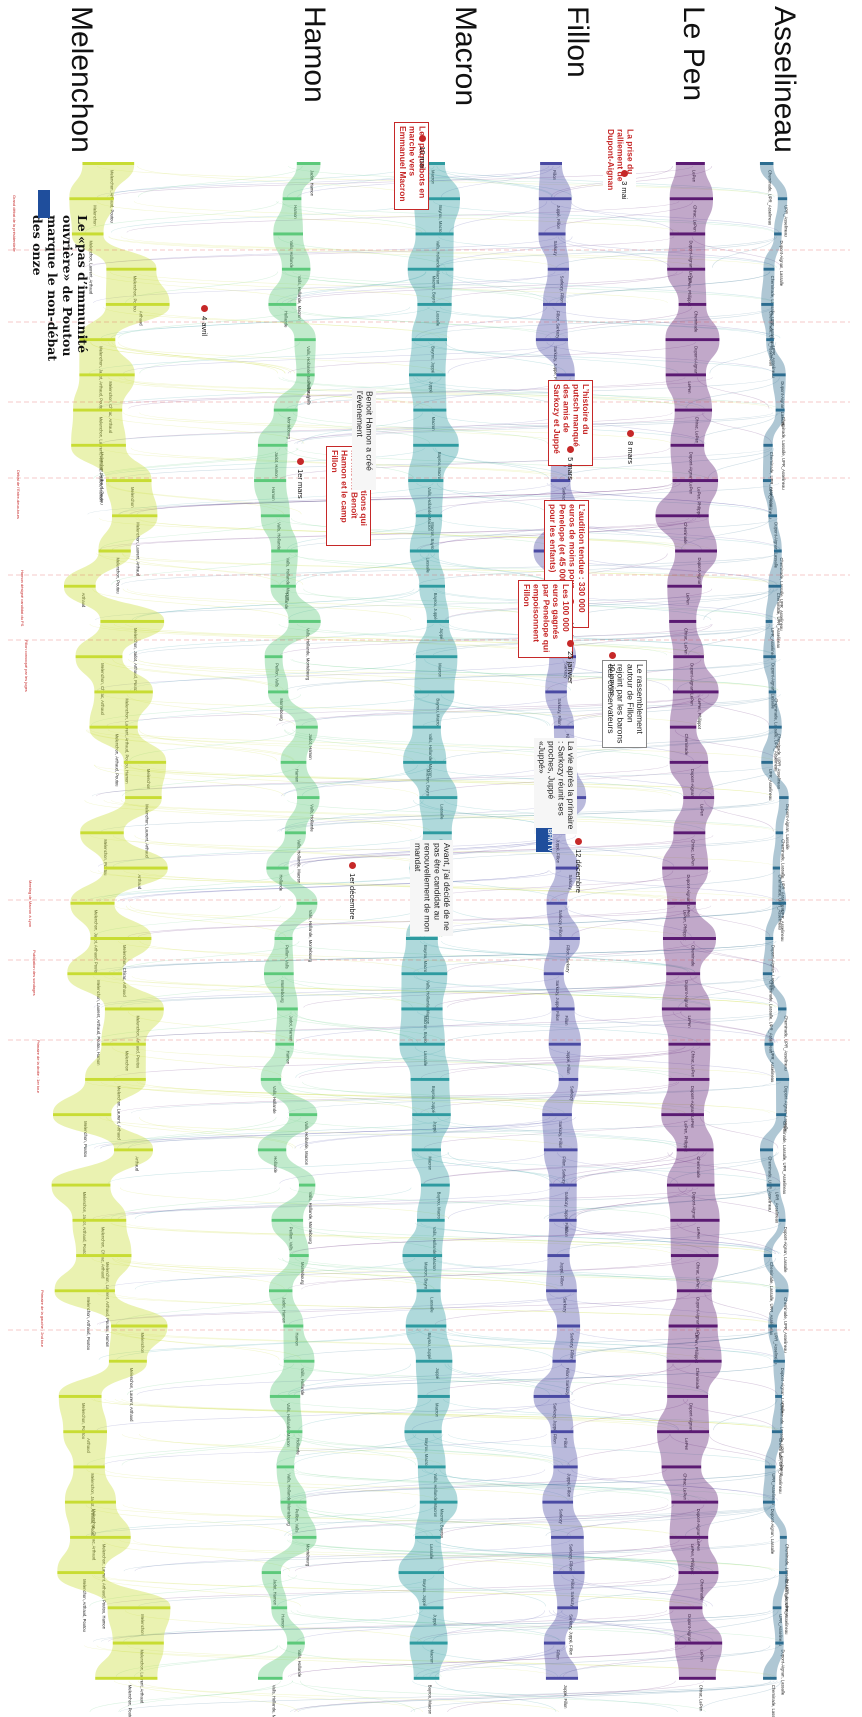 Image resolution: width=862 pixels, height=1717 pixels. I want to click on macron-band, so click(428, 1625).